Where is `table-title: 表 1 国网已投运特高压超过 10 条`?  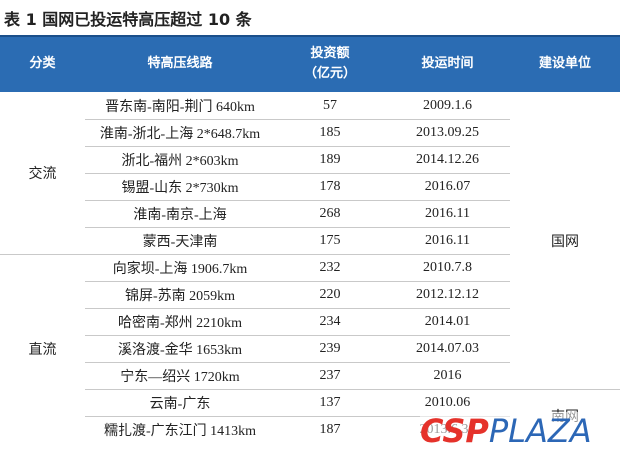 table-title: 表 1 国网已投运特高压超过 10 条 is located at coordinates (128, 19).